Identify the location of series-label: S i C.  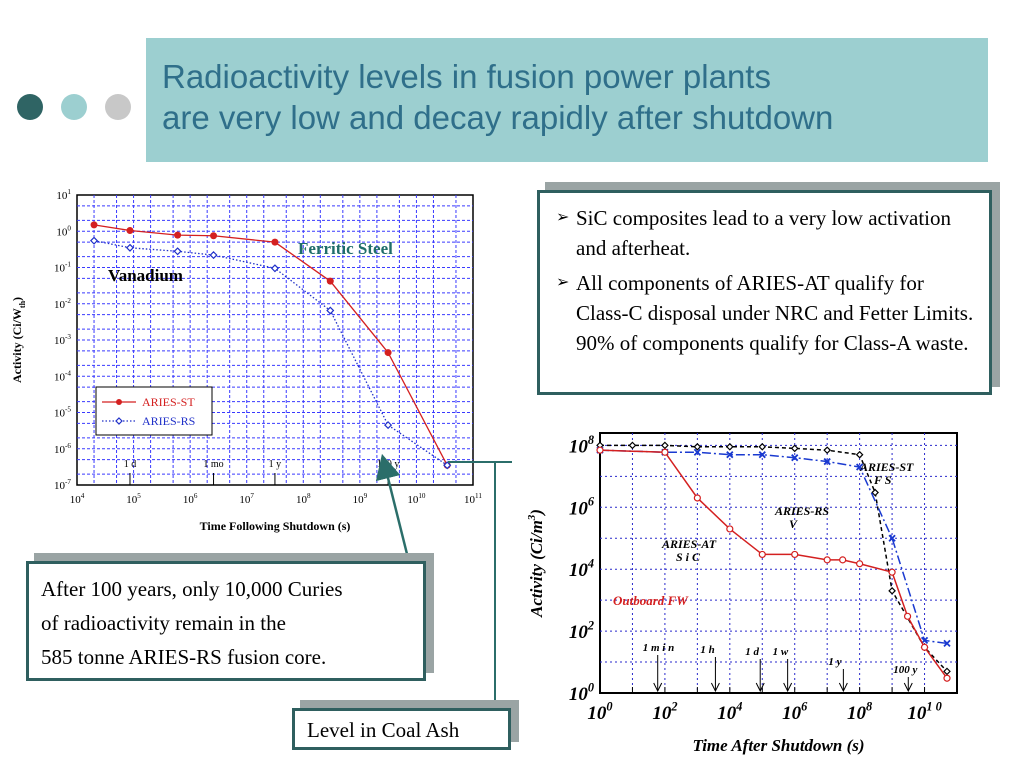
(688, 557).